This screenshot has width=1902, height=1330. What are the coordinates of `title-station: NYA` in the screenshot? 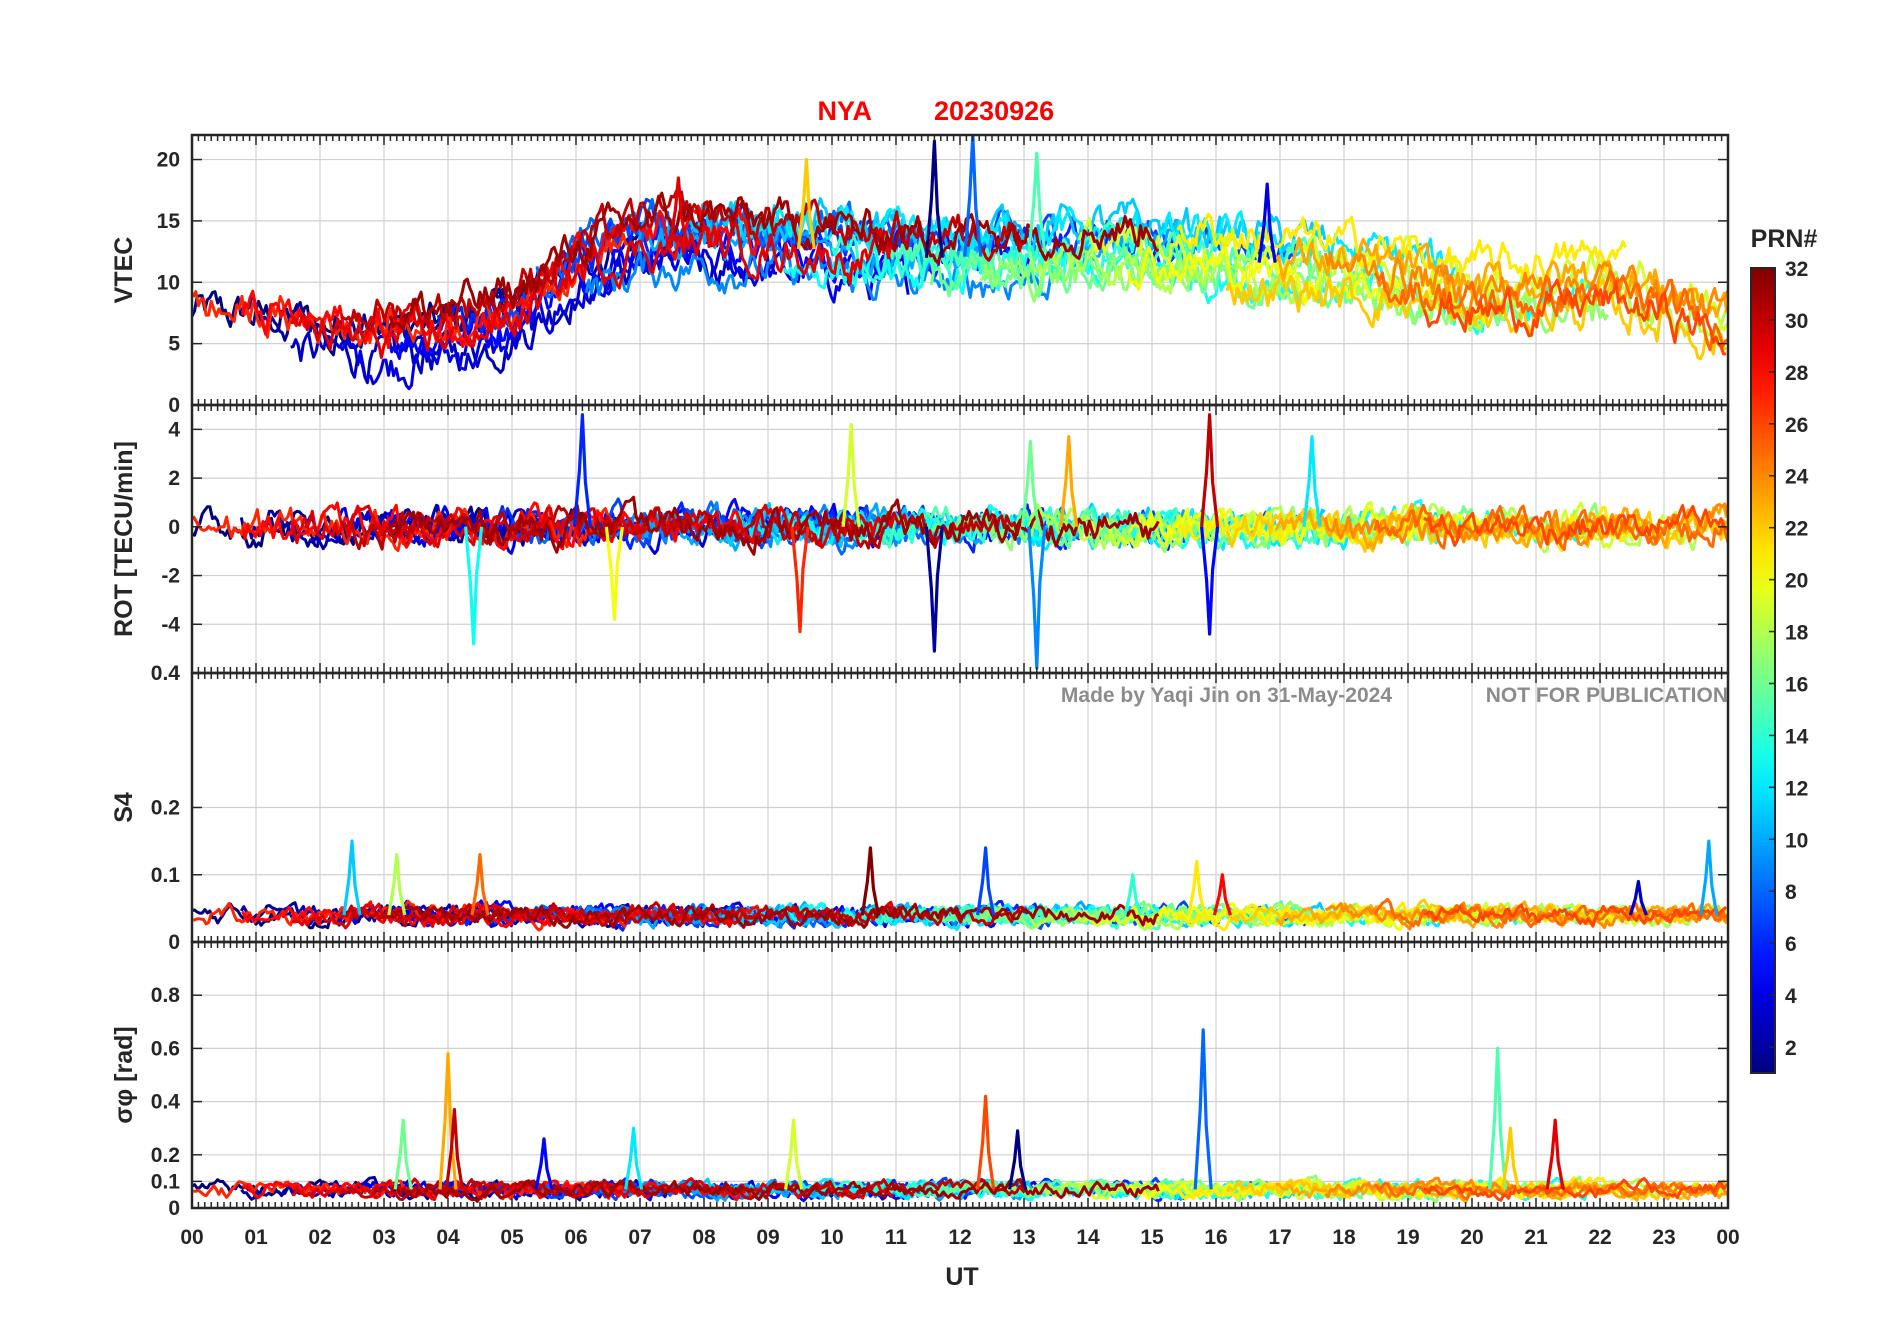 It's located at (844, 111).